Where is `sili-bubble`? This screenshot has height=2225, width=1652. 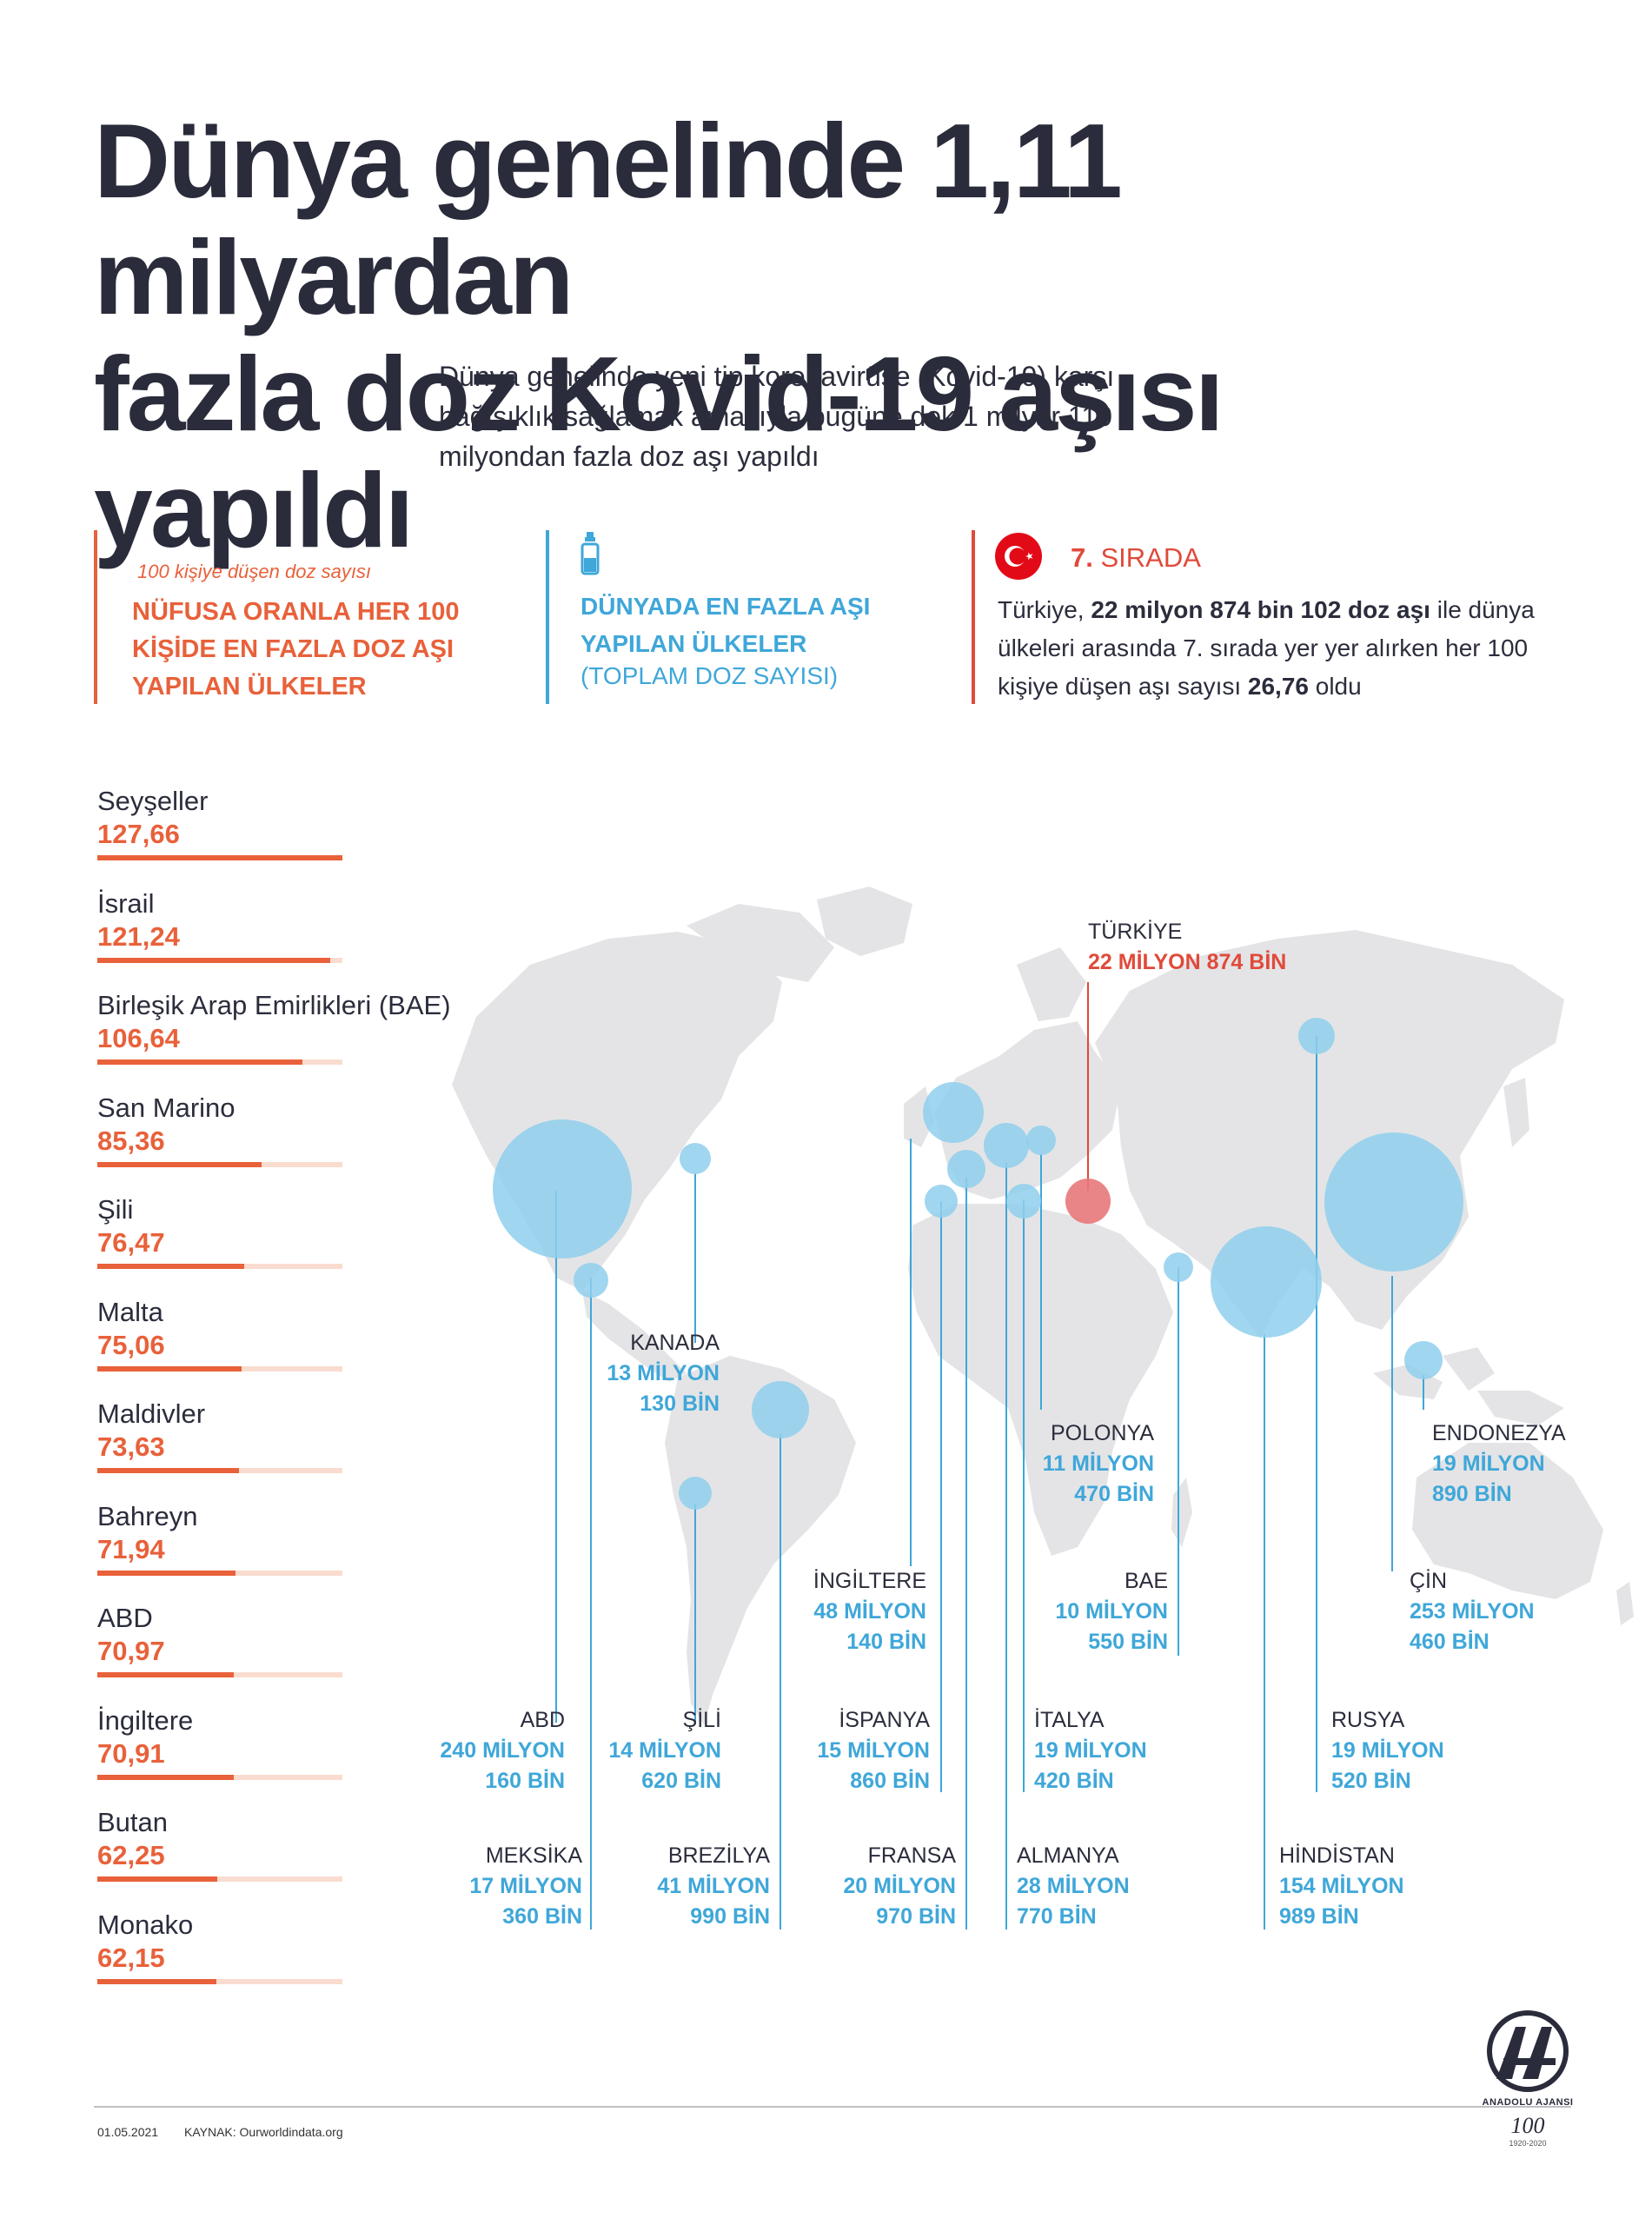 sili-bubble is located at coordinates (695, 1493).